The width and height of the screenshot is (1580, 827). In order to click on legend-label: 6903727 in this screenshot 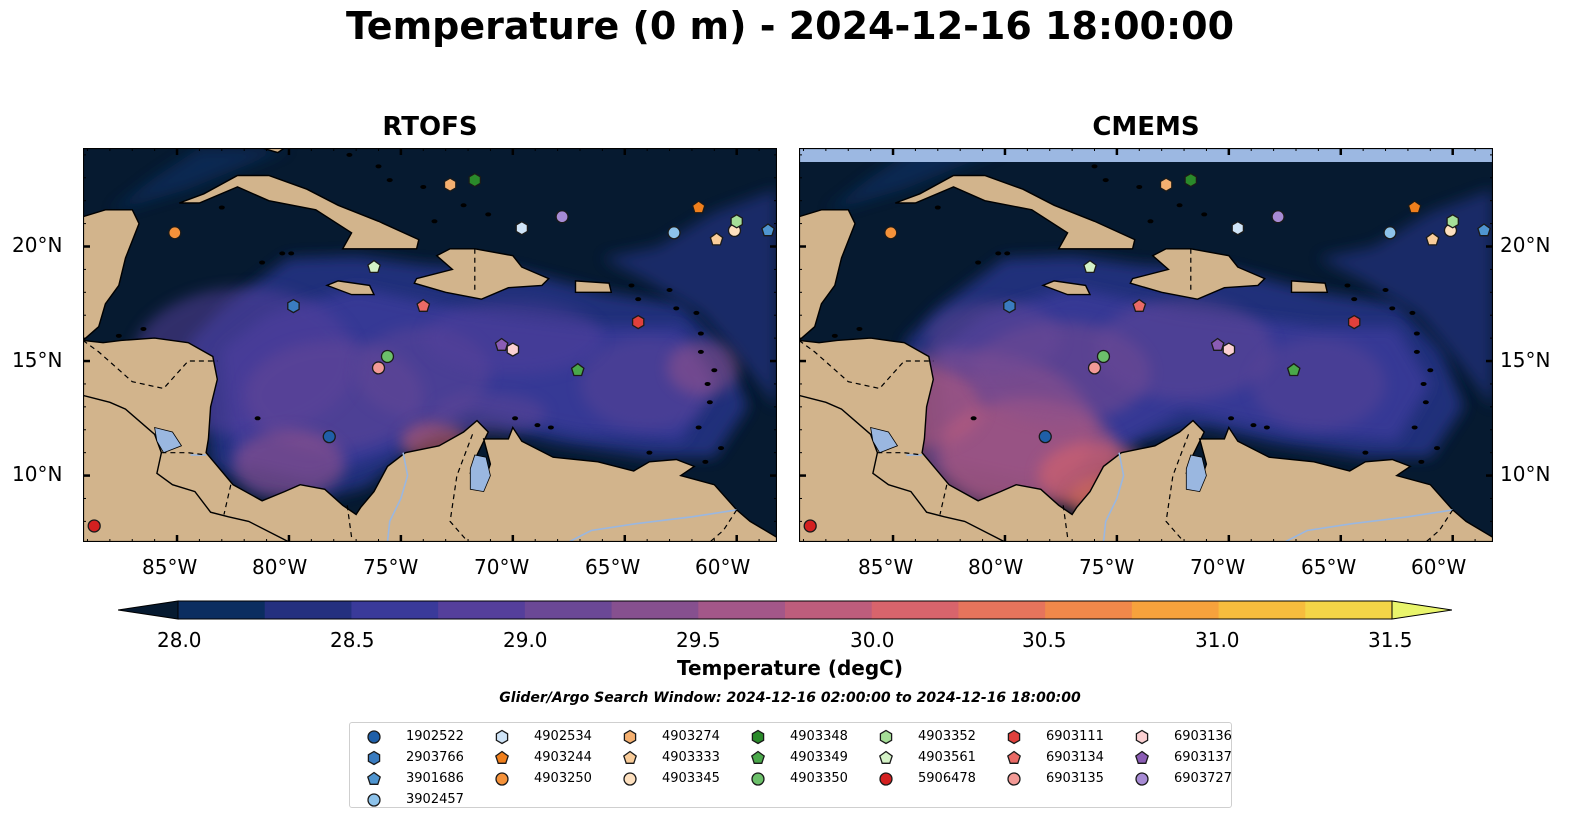, I will do `click(1203, 778)`.